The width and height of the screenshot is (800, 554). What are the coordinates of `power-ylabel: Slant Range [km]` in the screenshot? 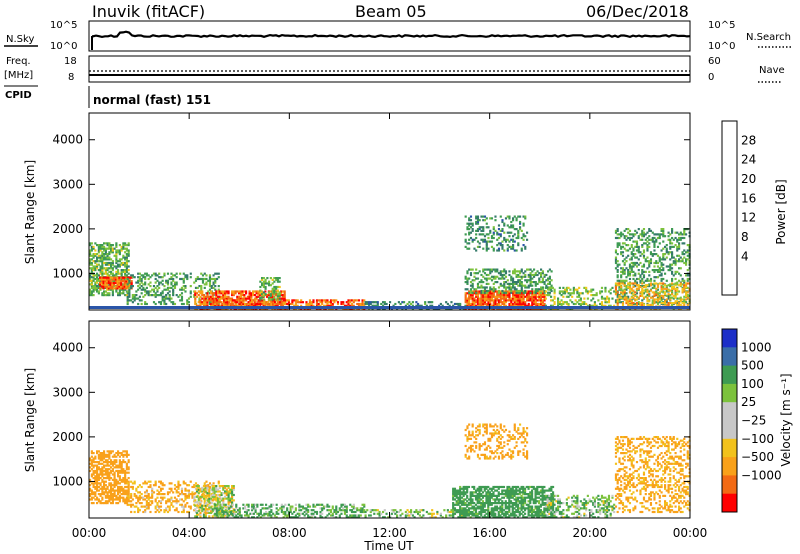 It's located at (30, 212).